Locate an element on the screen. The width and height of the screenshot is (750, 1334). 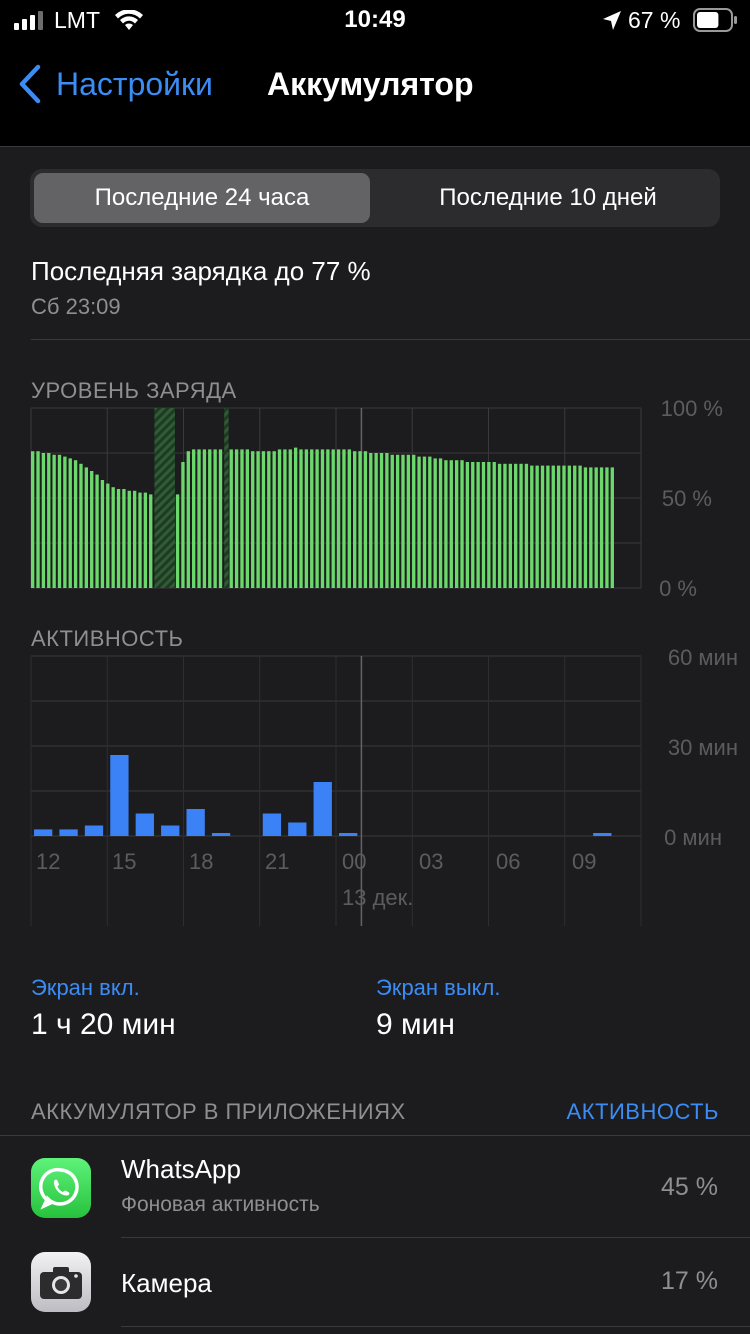
show-activity-button: АКТИВНОСТЬ is located at coordinates (642, 1111).